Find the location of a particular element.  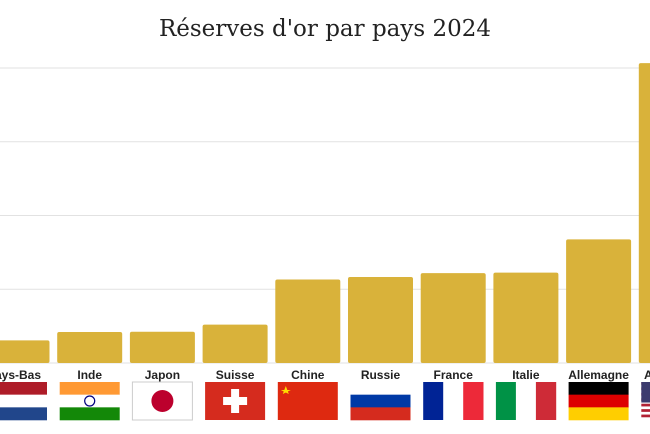

x-tick-label: Allemagne is located at coordinates (598, 375).